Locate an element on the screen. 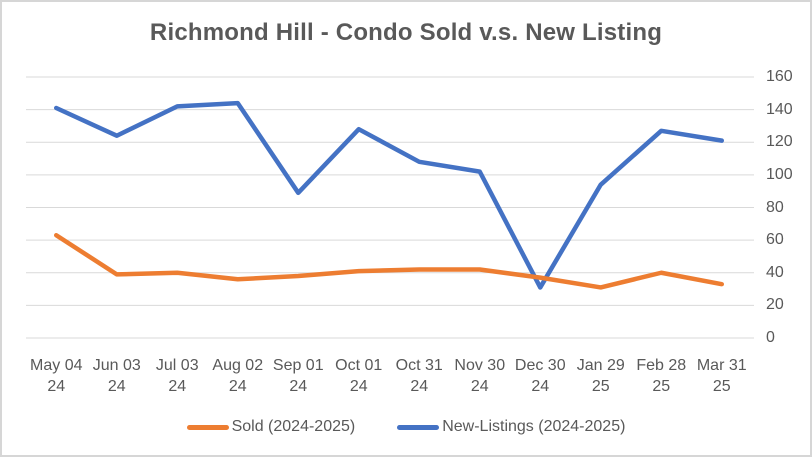  sold-line-swatch is located at coordinates (207, 427).